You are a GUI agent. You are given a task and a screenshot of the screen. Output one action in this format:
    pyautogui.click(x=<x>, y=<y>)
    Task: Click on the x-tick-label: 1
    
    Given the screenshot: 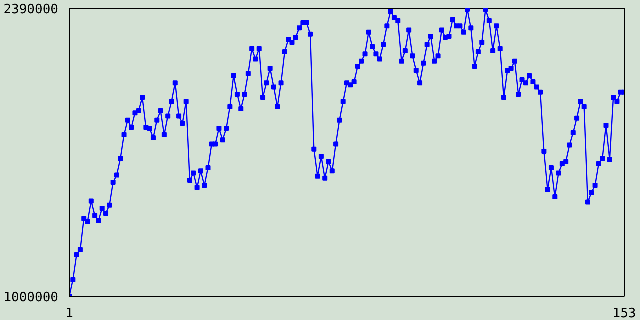 What is the action you would take?
    pyautogui.click(x=70, y=313)
    